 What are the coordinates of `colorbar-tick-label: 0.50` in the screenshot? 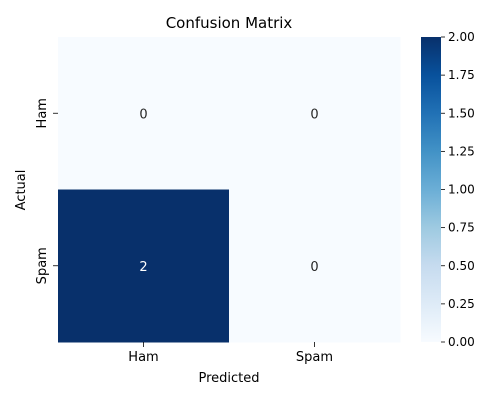 It's located at (461, 266).